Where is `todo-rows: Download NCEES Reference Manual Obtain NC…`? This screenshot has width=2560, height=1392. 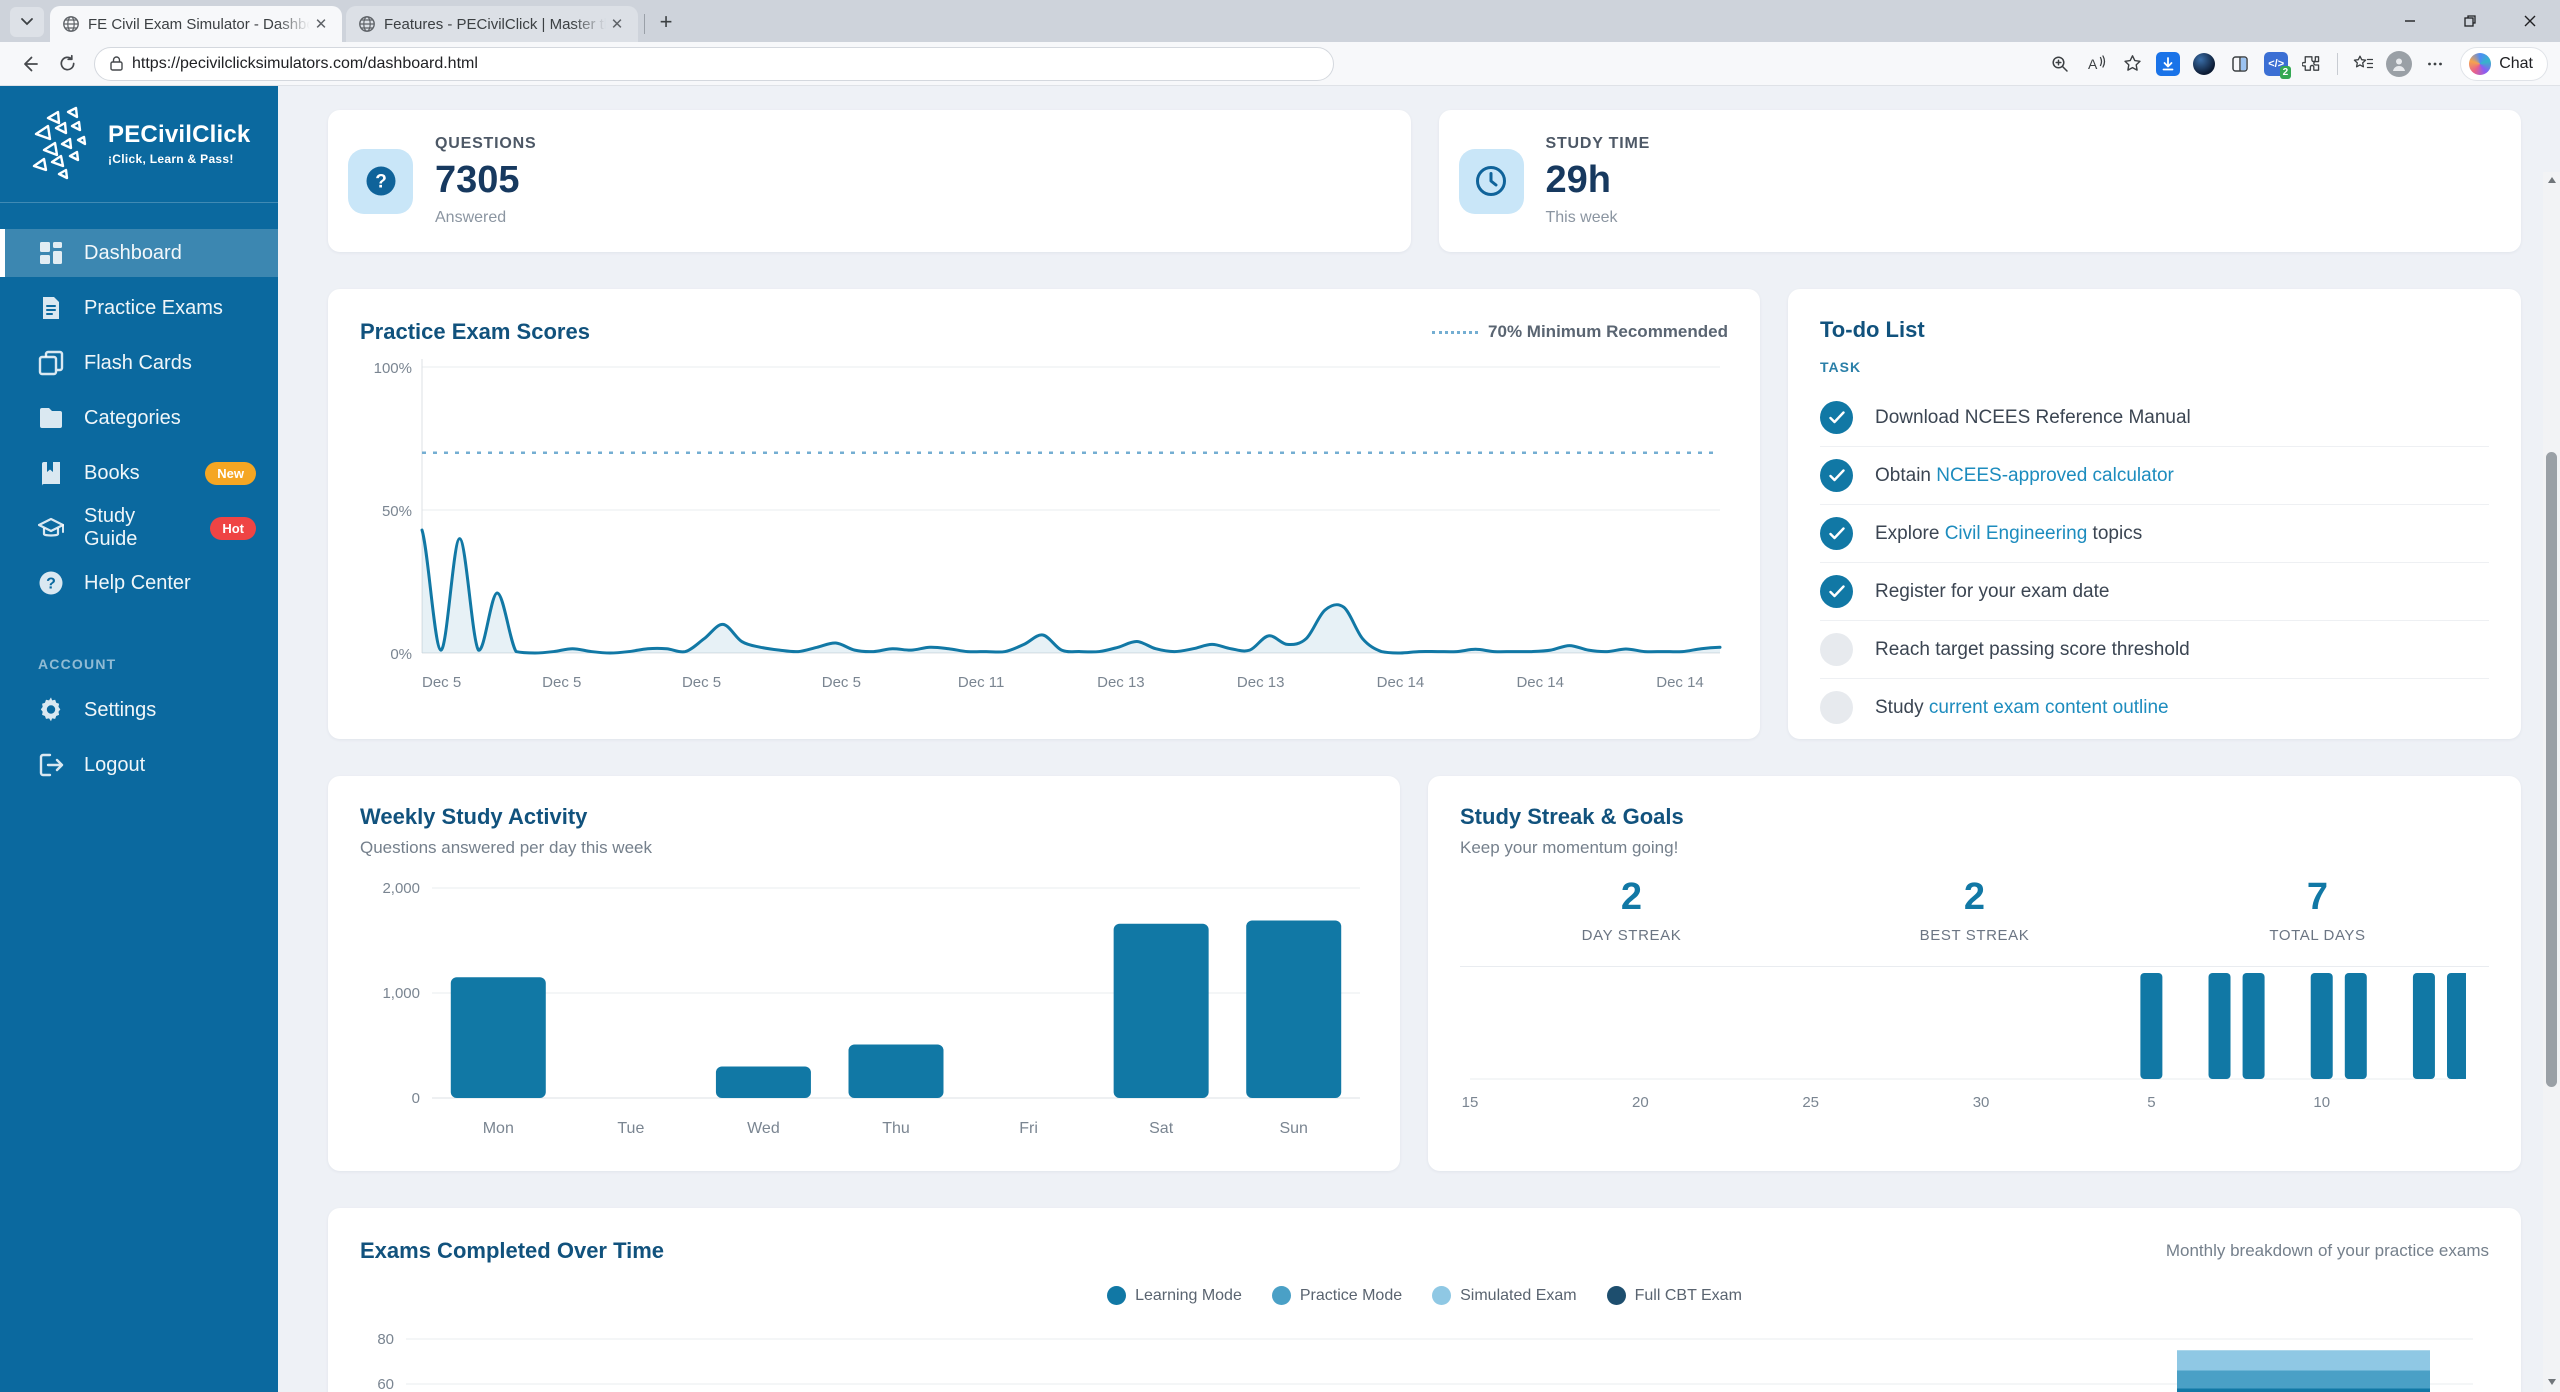 todo-rows: Download NCEES Reference Manual Obtain NC… is located at coordinates (2154, 562).